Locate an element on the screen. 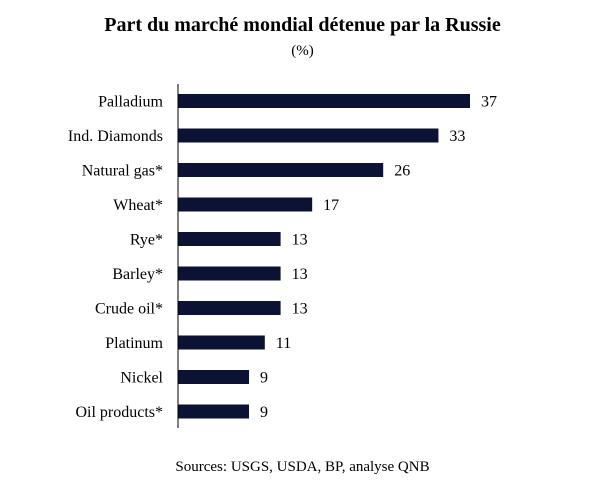 The height and width of the screenshot is (490, 605). category-label: Nickel is located at coordinates (141, 378).